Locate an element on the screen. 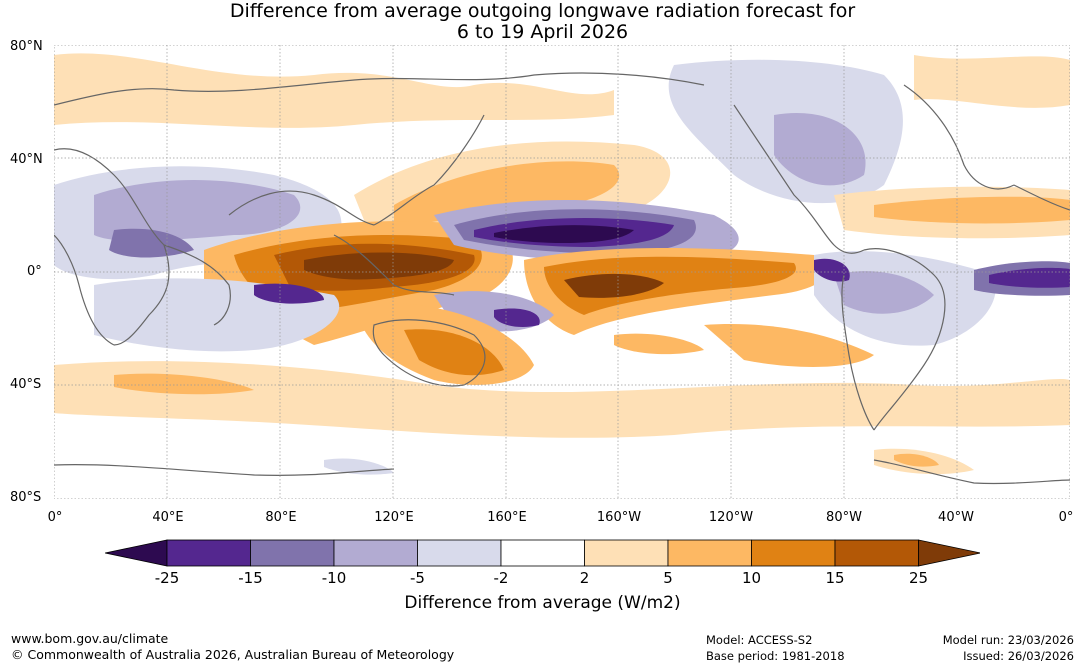 This screenshot has height=667, width=1085. lat-label-80s: 80°S is located at coordinates (26, 497).